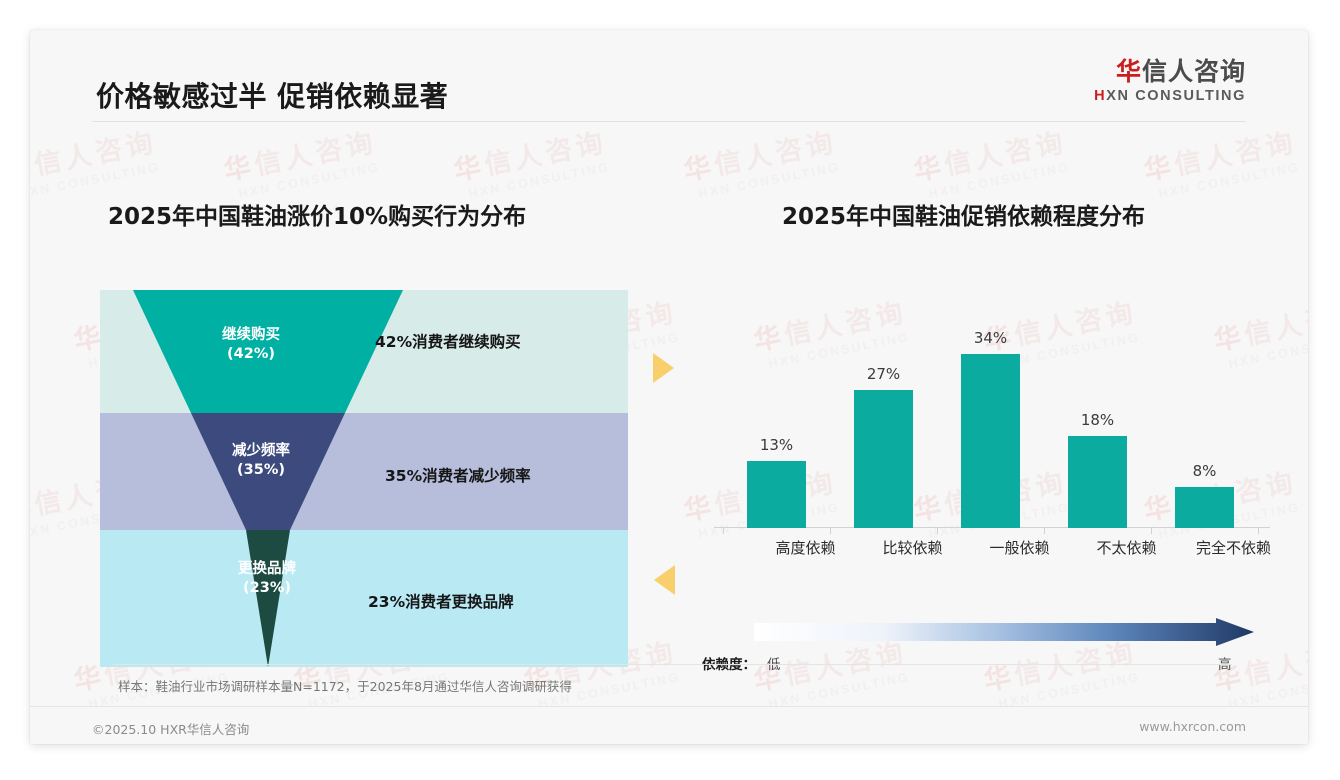 This screenshot has height=780, width=1340. I want to click on bar-column: 13%, so click(776, 474).